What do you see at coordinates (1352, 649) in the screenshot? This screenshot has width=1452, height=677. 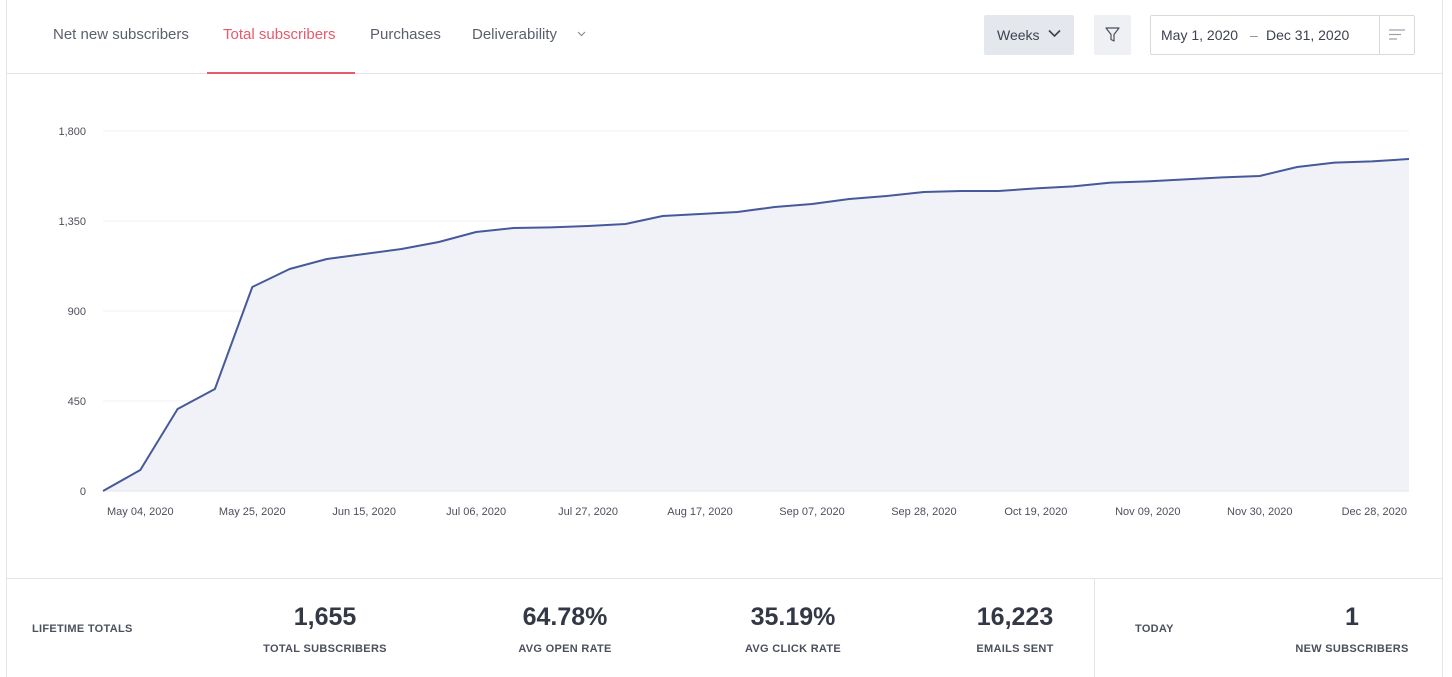 I see `stat-label: NEW SUBSCRIBERS` at bounding box center [1352, 649].